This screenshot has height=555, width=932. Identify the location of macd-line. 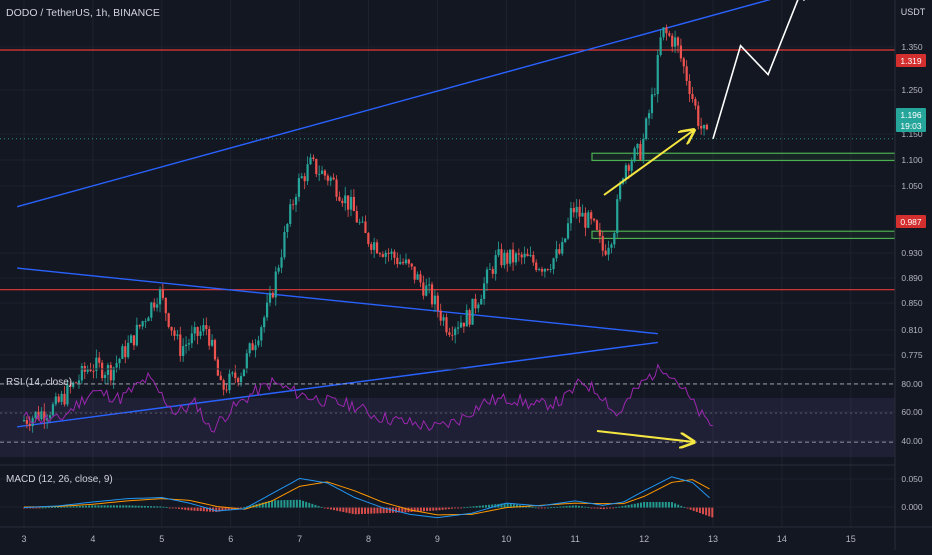
(366, 497).